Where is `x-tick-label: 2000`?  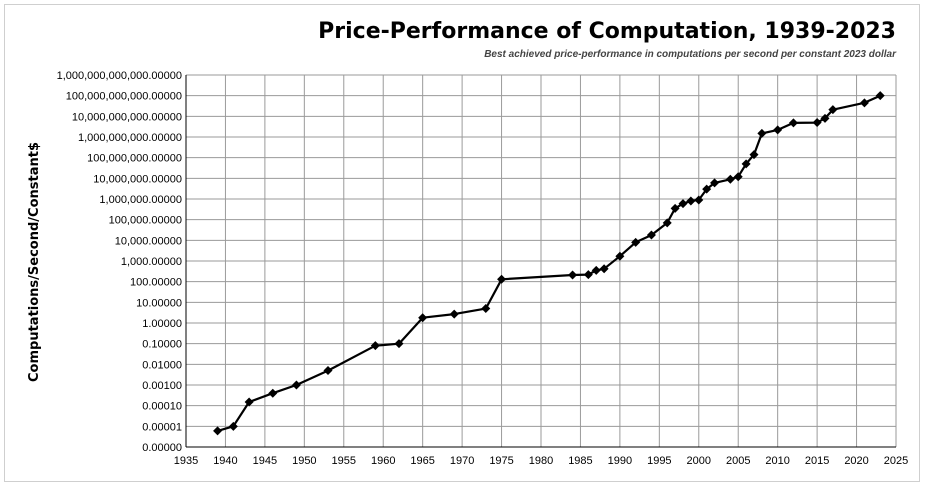
x-tick-label: 2000 is located at coordinates (699, 461).